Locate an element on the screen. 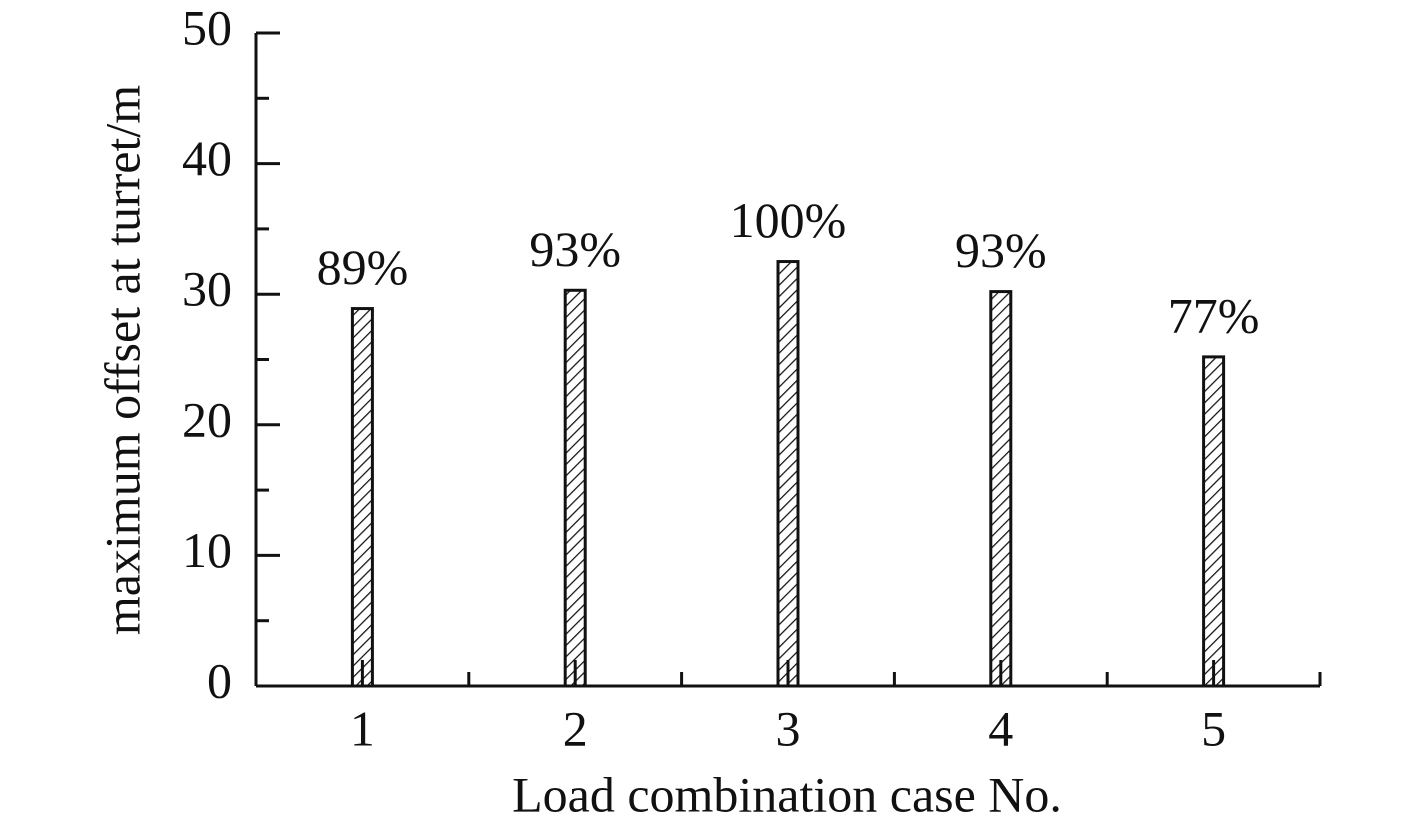 The width and height of the screenshot is (1417, 836). x-tick-label: 2 is located at coordinates (575, 728).